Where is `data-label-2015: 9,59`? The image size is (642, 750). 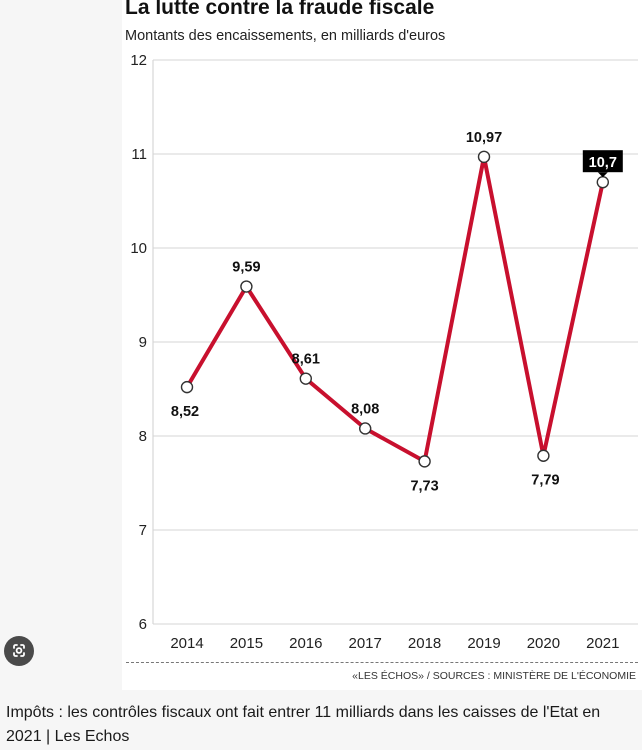 data-label-2015: 9,59 is located at coordinates (246, 268).